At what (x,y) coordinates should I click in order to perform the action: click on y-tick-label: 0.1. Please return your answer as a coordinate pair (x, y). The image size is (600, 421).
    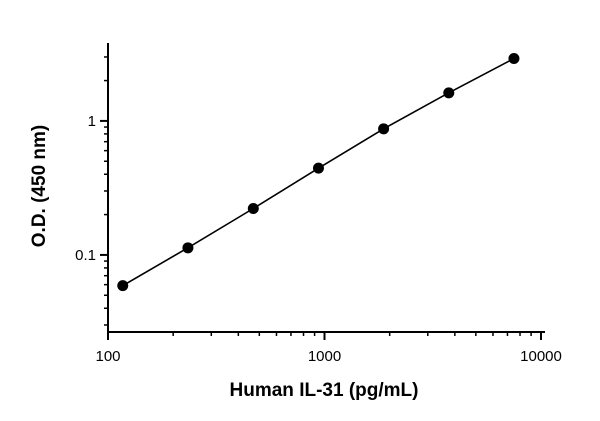
    Looking at the image, I should click on (85, 255).